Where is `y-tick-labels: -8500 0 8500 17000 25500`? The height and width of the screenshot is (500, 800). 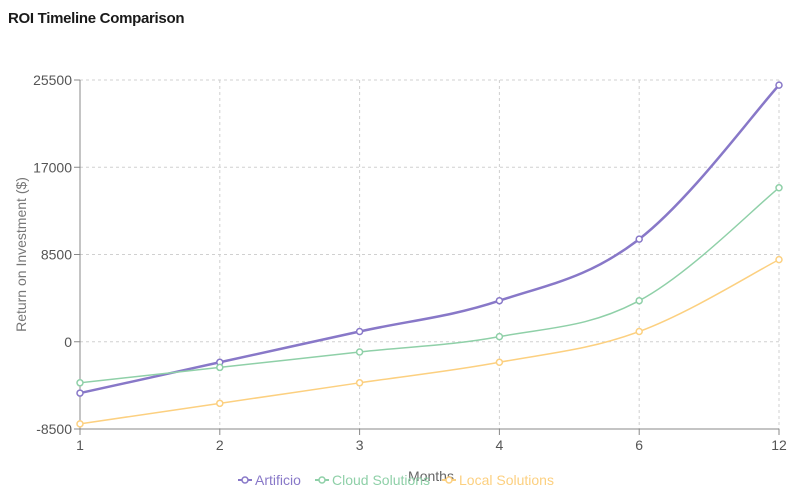 y-tick-labels: -8500 0 8500 17000 25500 is located at coordinates (52, 254).